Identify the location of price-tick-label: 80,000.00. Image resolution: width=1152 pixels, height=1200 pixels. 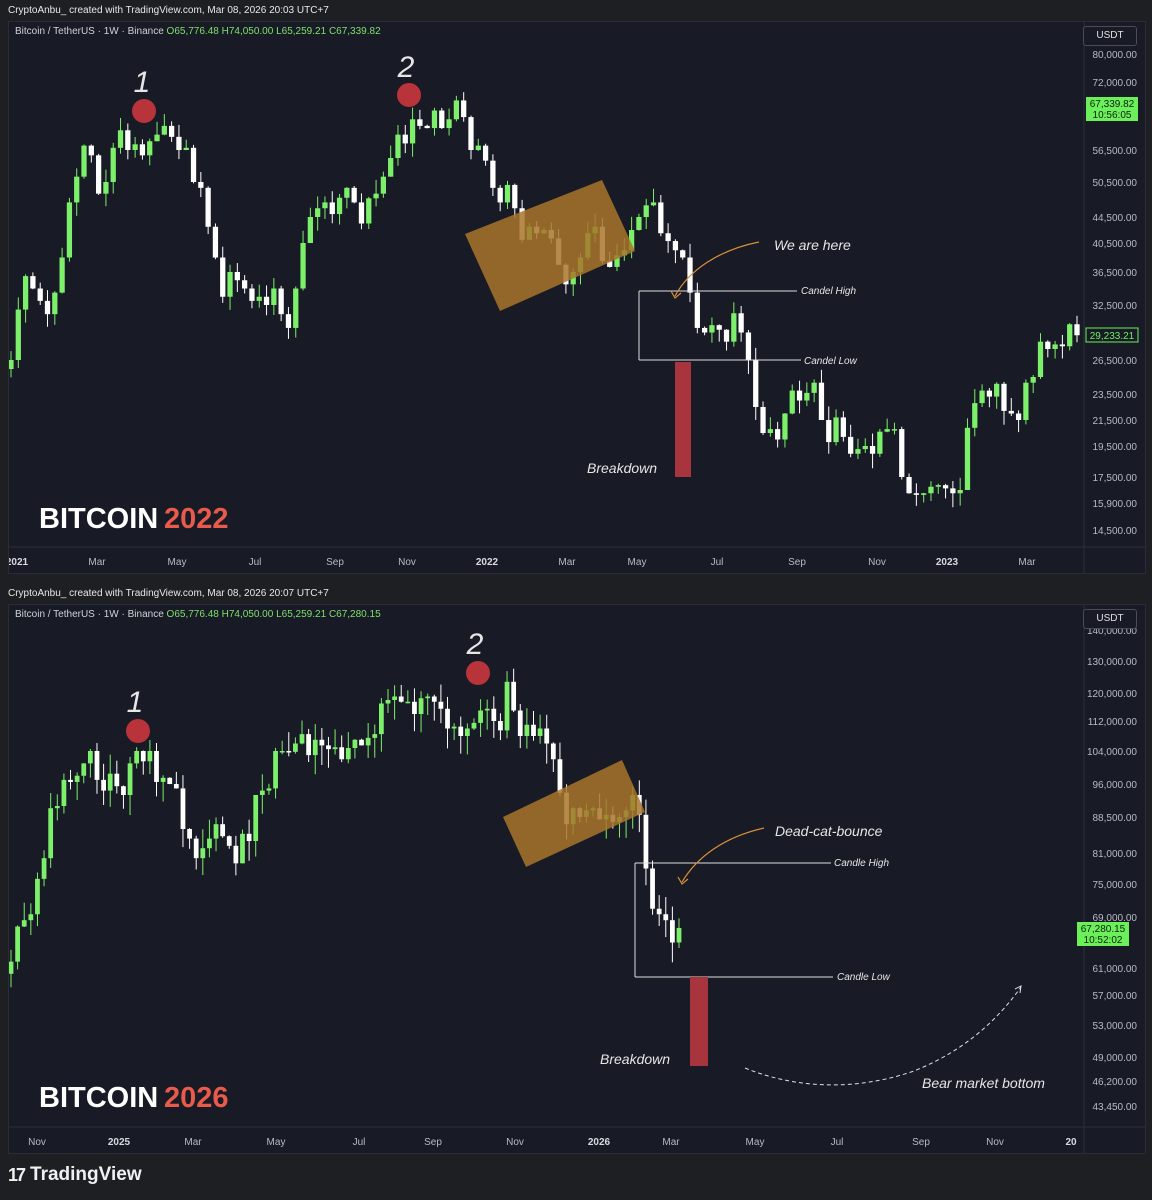
(1115, 55).